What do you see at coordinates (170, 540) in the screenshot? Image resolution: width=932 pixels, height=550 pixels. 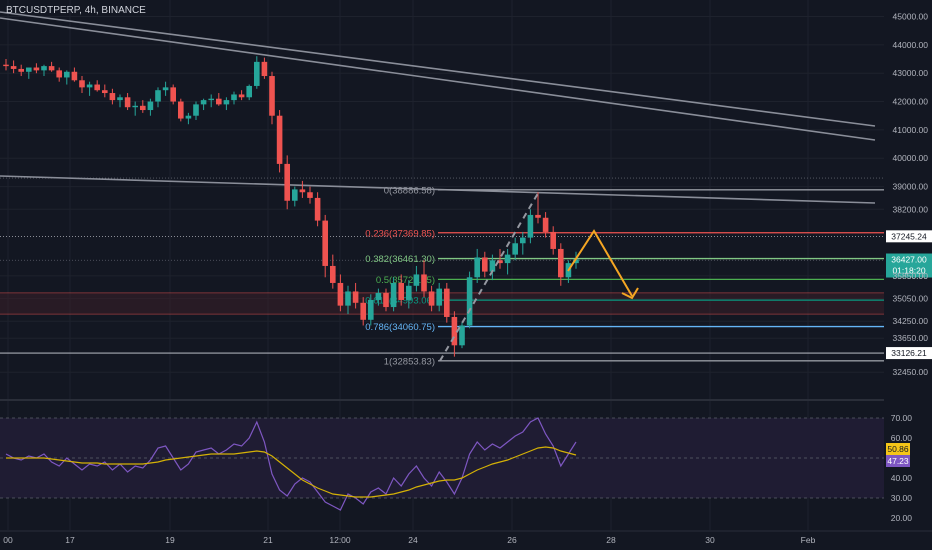 I see `time-tick-2: 19` at bounding box center [170, 540].